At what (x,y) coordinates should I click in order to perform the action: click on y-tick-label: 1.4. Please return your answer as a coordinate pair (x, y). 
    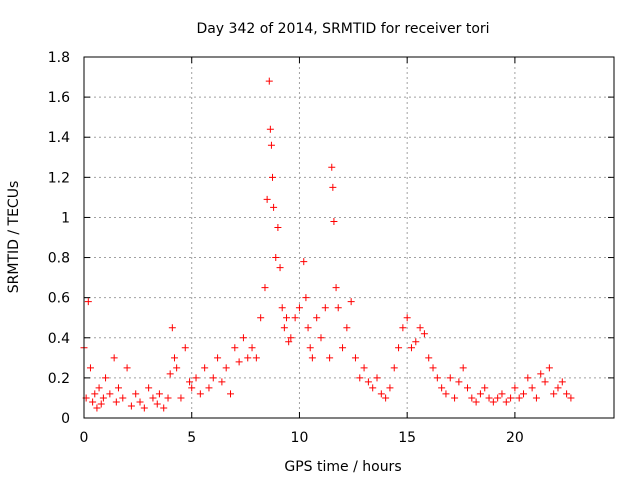
    Looking at the image, I should click on (59, 138).